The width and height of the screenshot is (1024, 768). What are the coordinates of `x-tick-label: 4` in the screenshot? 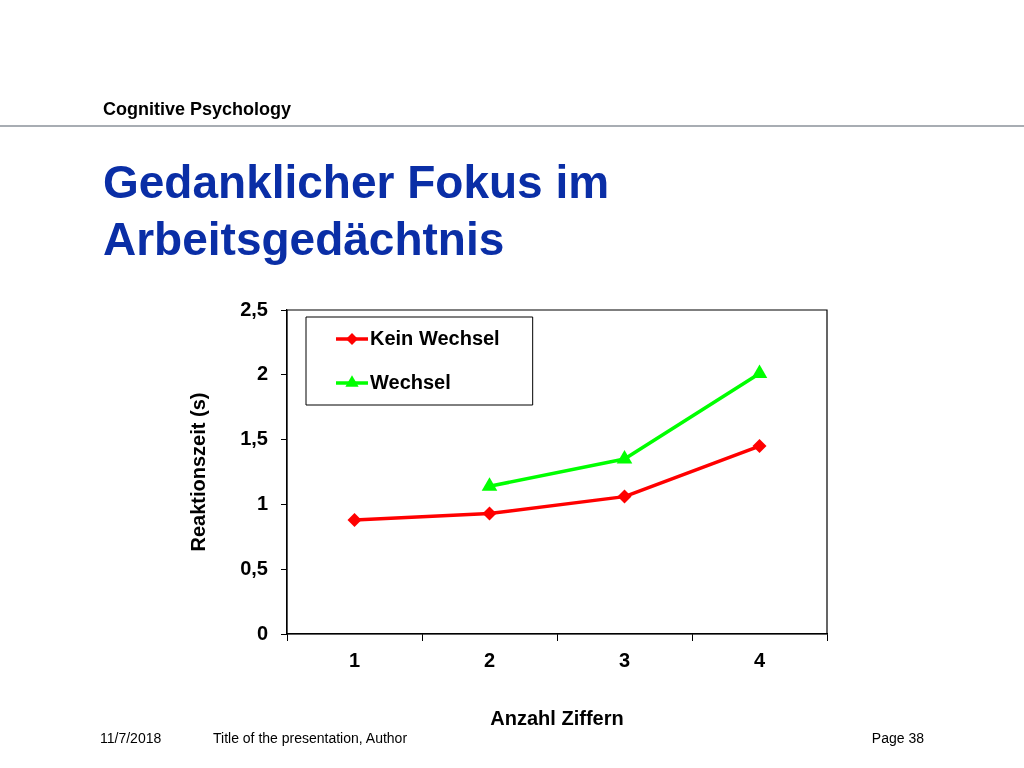 It's located at (759, 659).